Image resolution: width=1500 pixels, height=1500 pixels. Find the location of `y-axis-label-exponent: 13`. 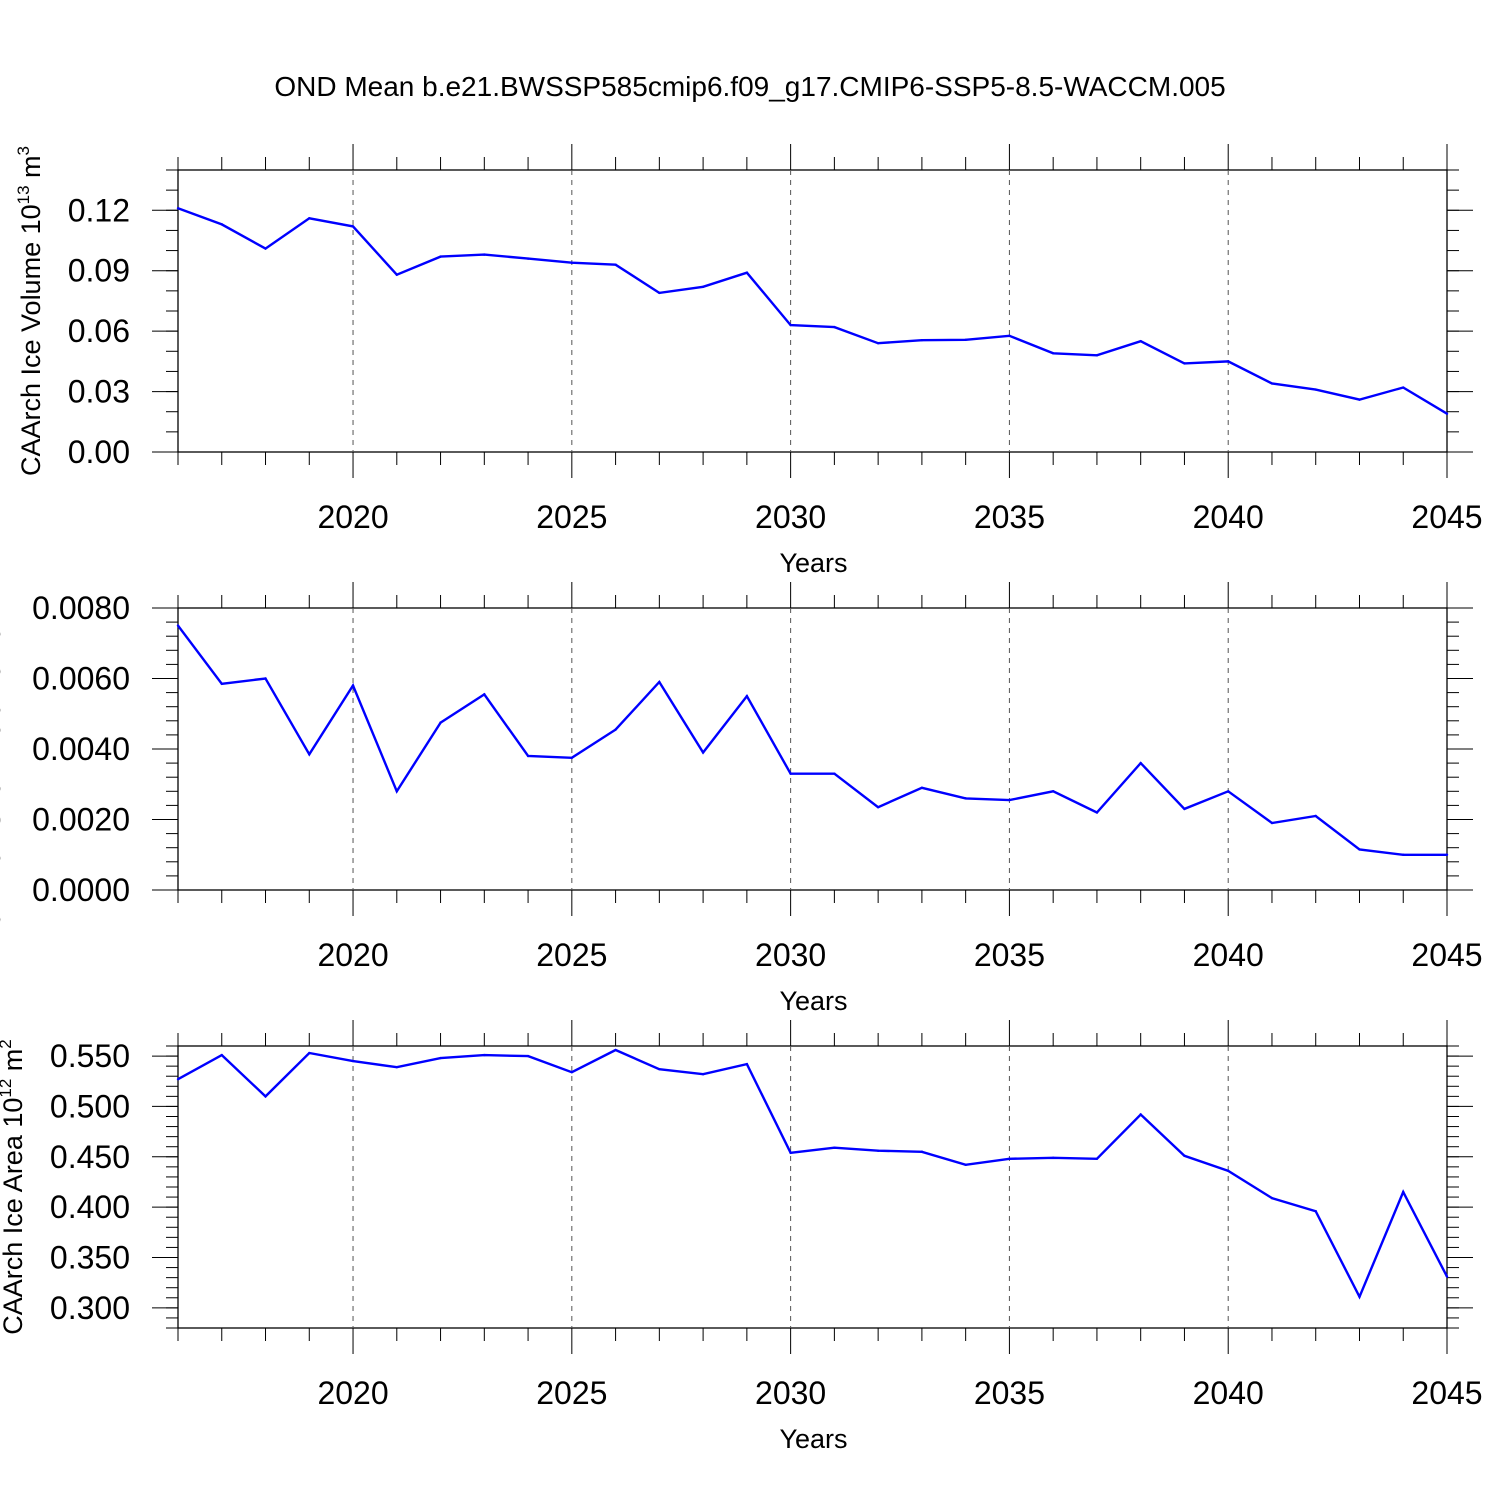

y-axis-label-exponent: 13 is located at coordinates (23, 194).